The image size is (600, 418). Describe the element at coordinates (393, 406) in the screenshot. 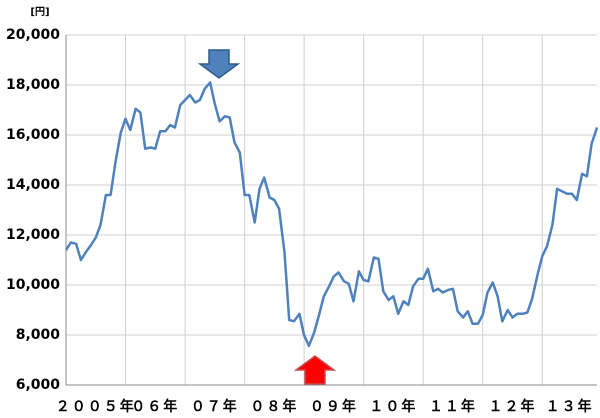

I see `x-tick-label: １０年` at that location.